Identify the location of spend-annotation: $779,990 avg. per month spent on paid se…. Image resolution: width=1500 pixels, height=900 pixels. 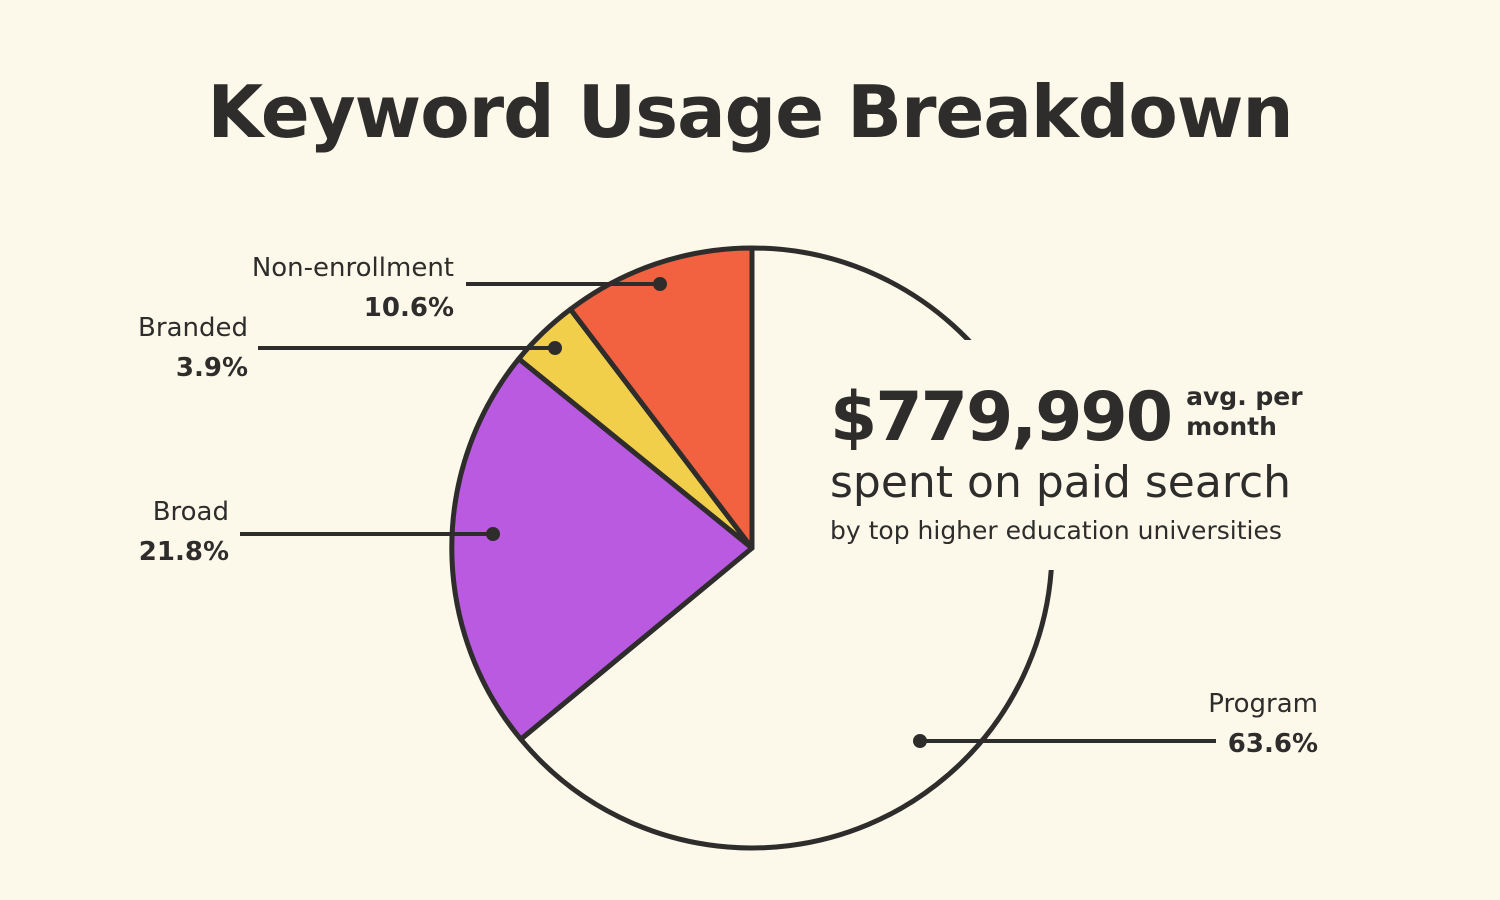
(1066, 464).